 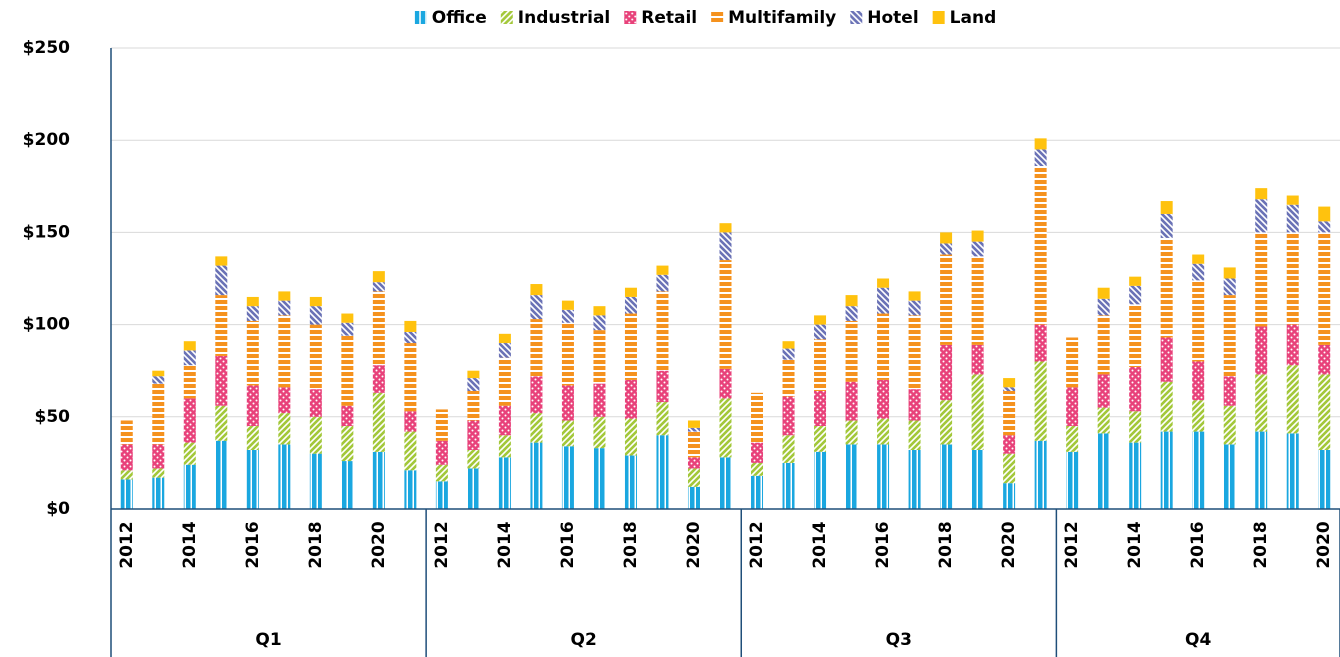 I want to click on x-tick-label: 2012, so click(x=757, y=544).